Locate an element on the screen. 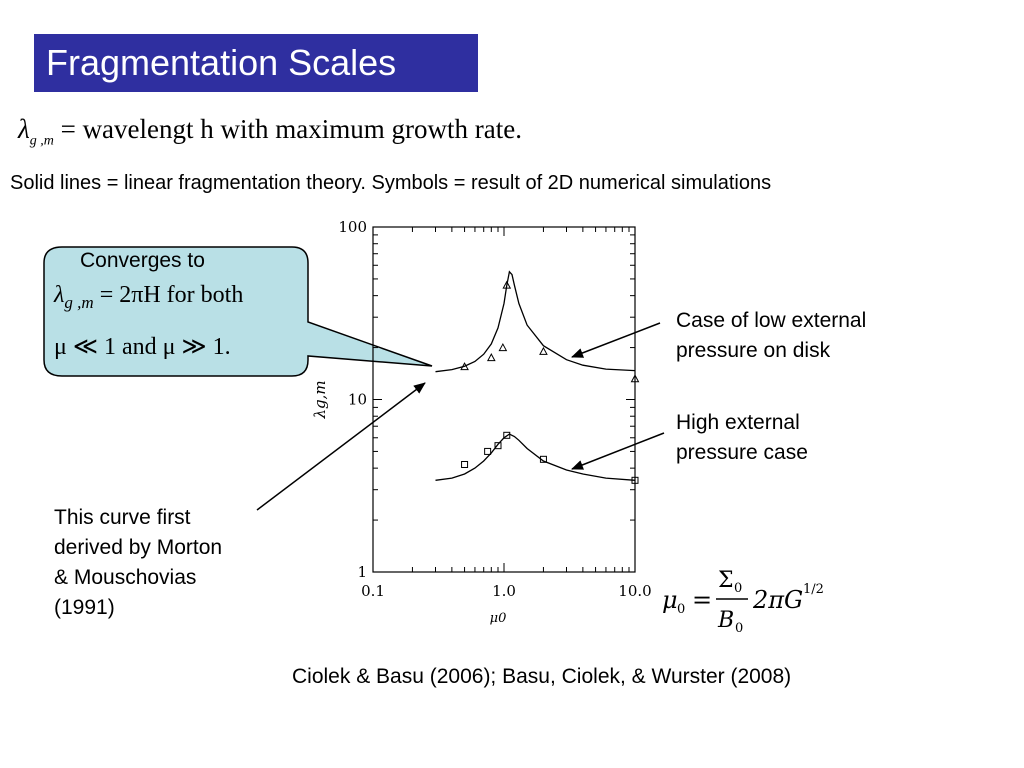  high-pressure-annotation: High external pressure case is located at coordinates (742, 438).